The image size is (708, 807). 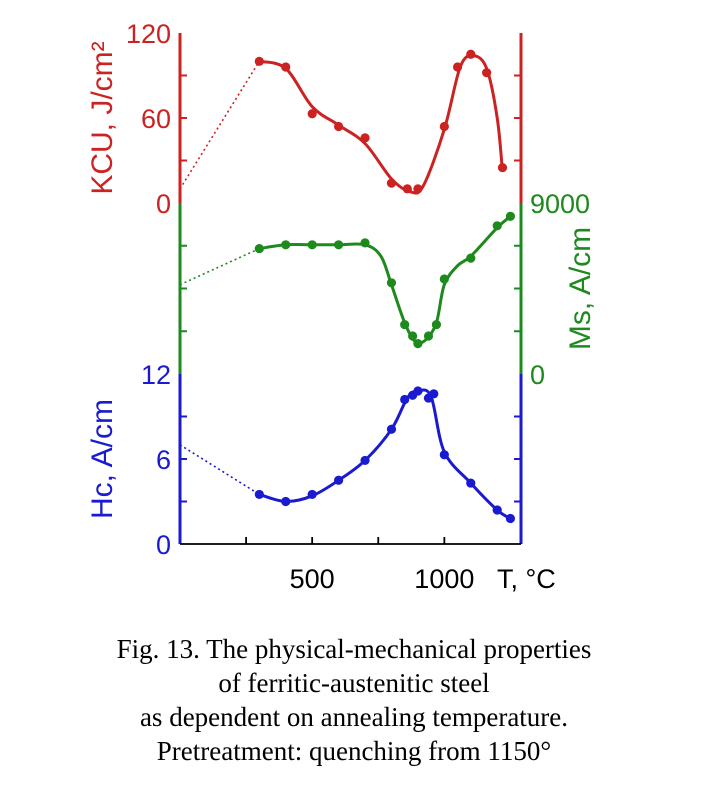 I want to click on hc-tick-label: 0, so click(x=163, y=545).